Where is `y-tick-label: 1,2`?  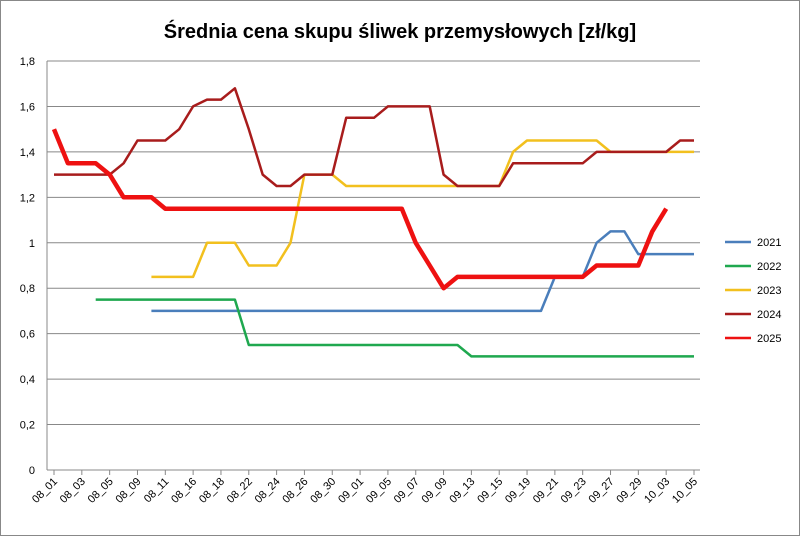 y-tick-label: 1,2 is located at coordinates (27, 198).